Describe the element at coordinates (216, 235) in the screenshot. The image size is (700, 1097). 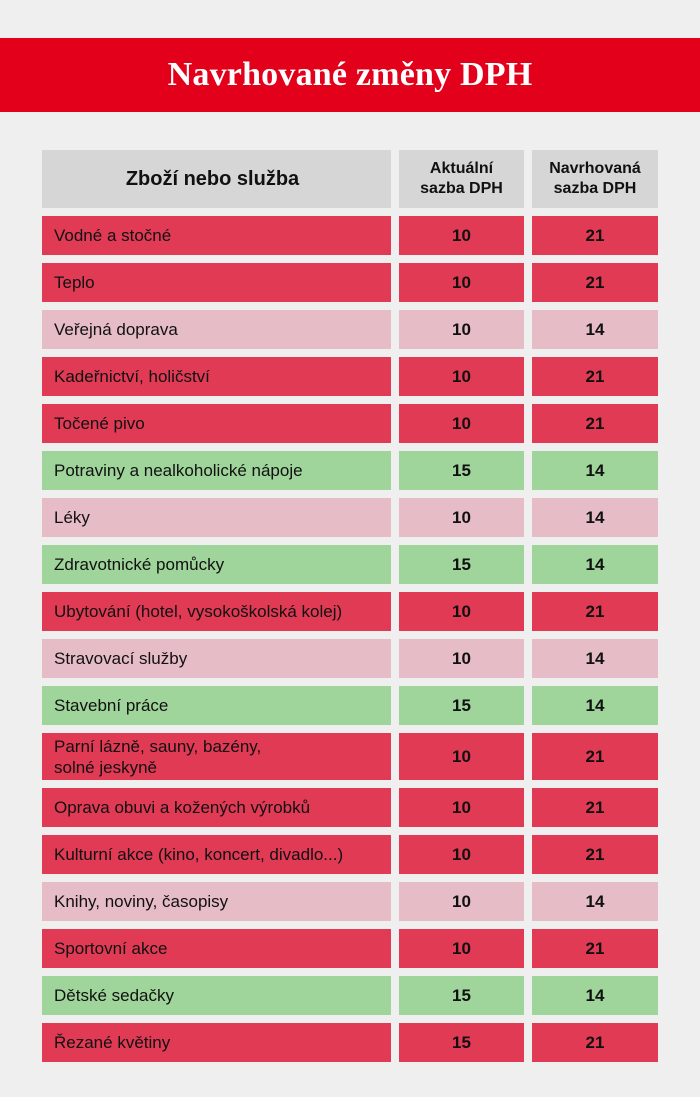
I see `row-item: Vodné a stočné` at that location.